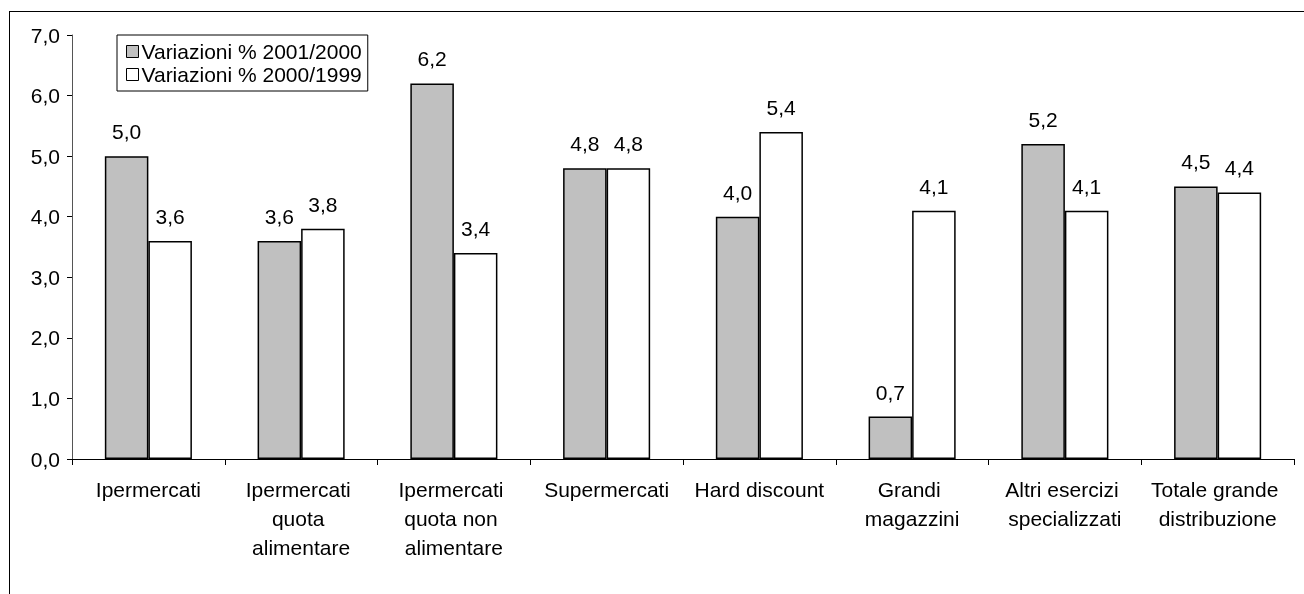 Image resolution: width=1304 pixels, height=594 pixels. Describe the element at coordinates (432, 59) in the screenshot. I see `data-label: 6,2` at that location.